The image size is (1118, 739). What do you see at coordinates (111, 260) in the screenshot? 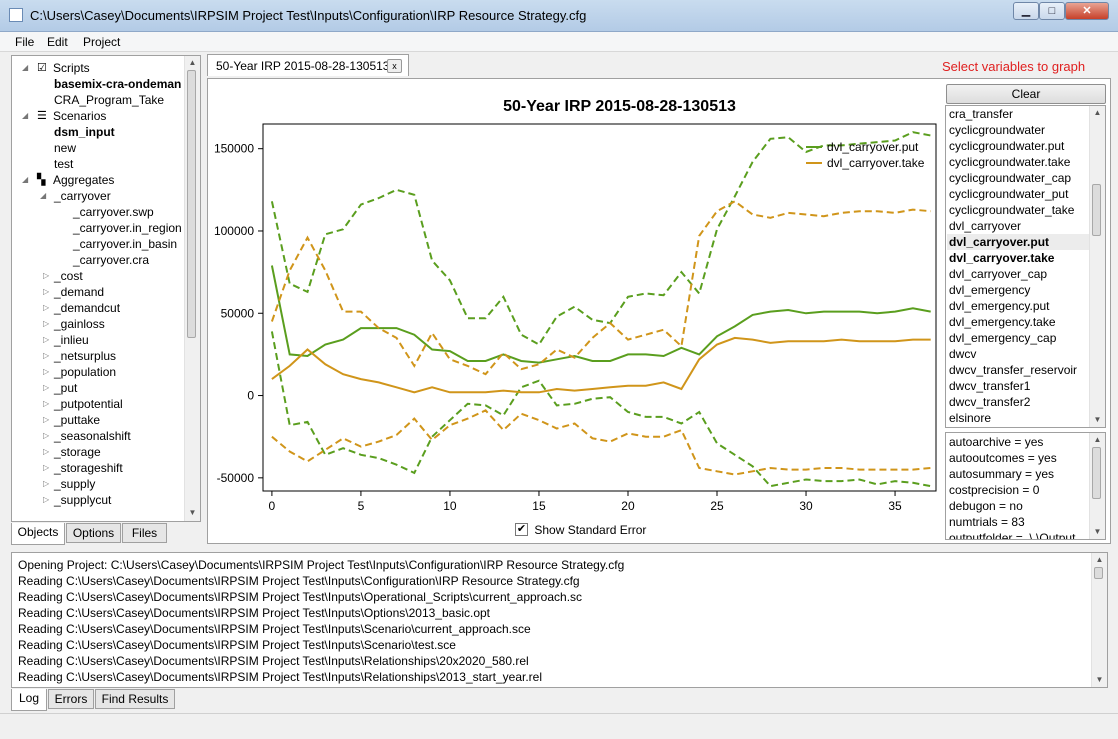
I see `tree-carryover-child: _carryover.cra` at bounding box center [111, 260].